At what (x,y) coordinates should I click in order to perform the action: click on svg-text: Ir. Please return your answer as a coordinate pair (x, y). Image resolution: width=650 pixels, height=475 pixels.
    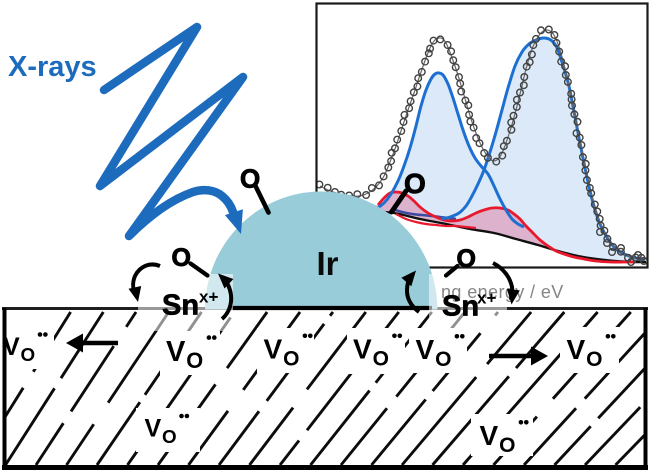
    Looking at the image, I should click on (327, 263).